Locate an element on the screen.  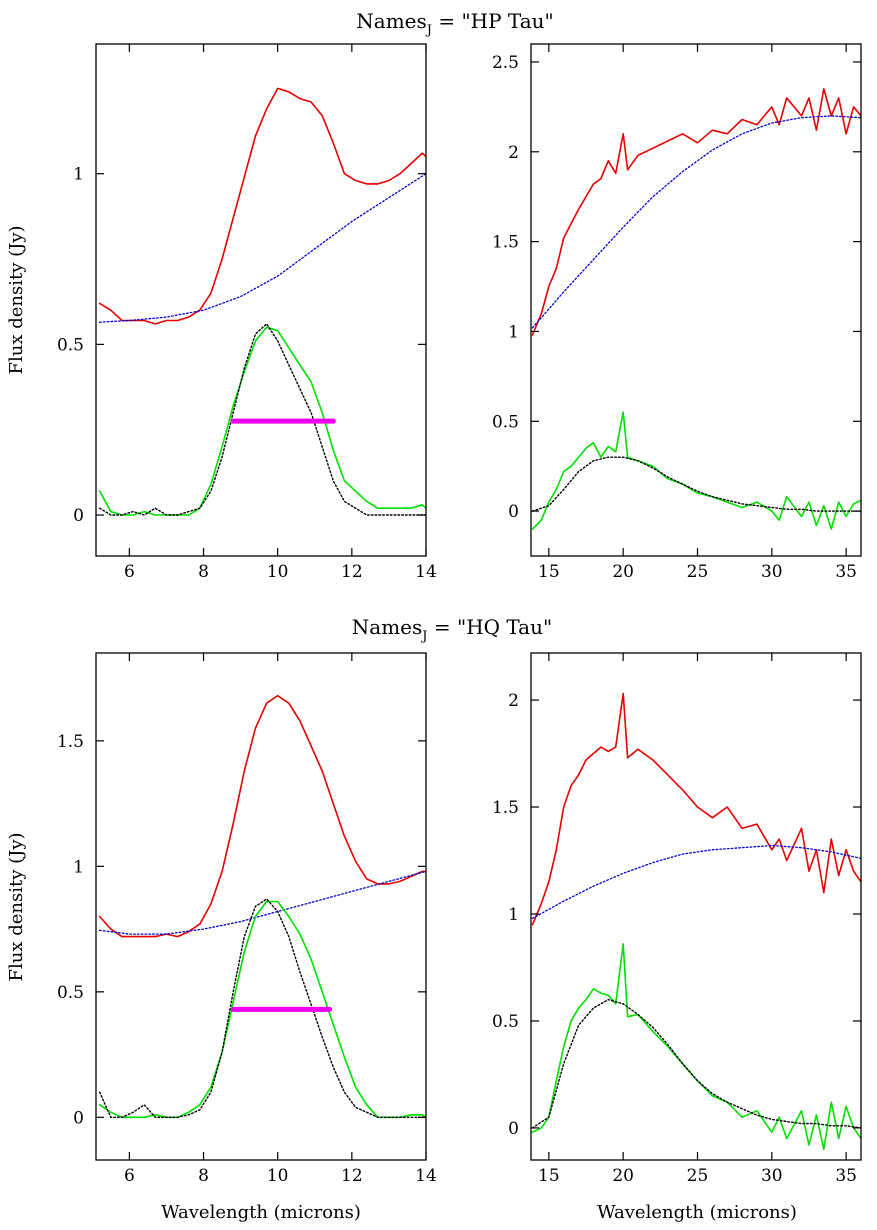
y-tick-label: 2.5 is located at coordinates (505, 63).